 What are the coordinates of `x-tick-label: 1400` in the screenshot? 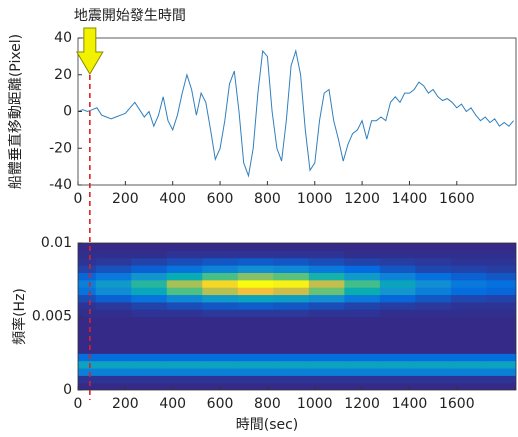 It's located at (410, 199).